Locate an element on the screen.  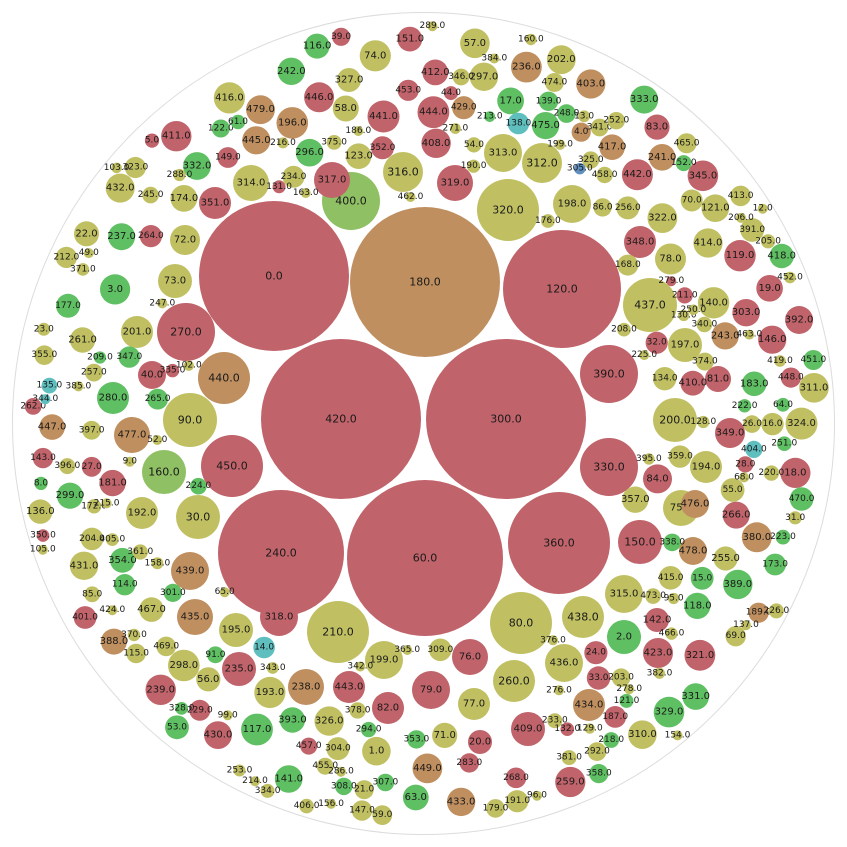
bubble-168: 256.0 is located at coordinates (628, 208).